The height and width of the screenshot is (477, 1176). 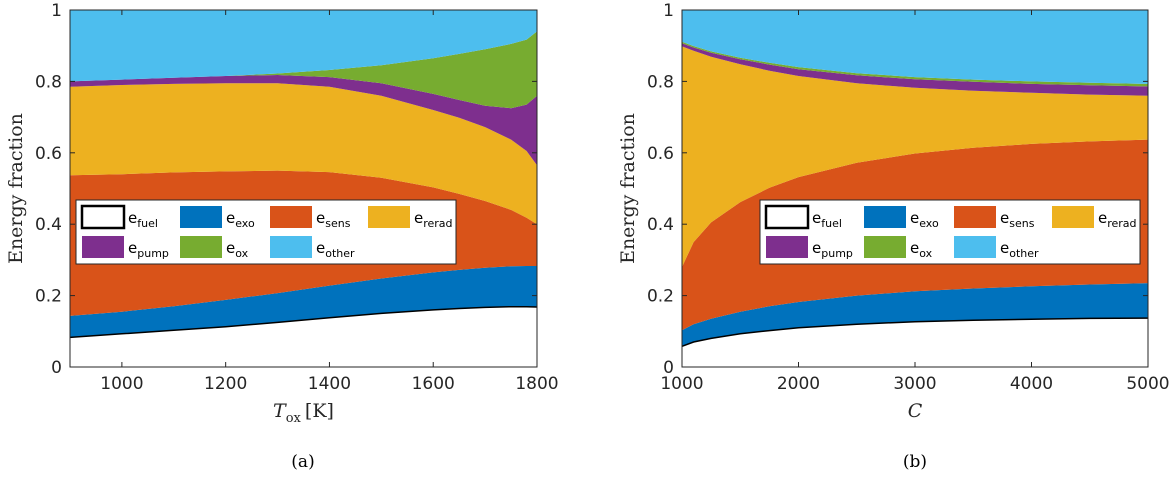 What do you see at coordinates (1121, 223) in the screenshot?
I see `legend-label-sub: rerad` at bounding box center [1121, 223].